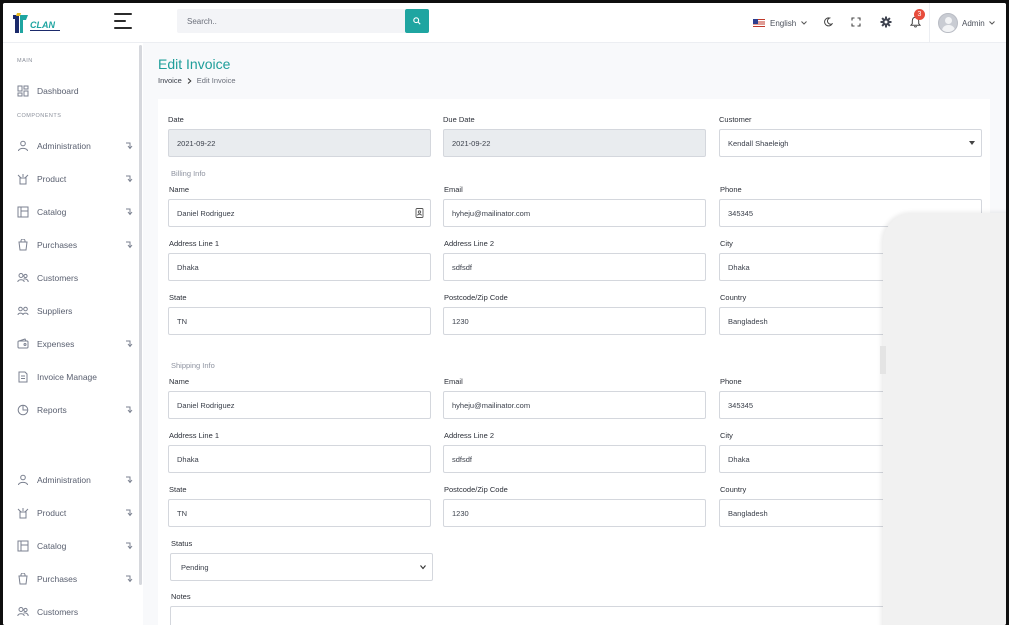 The image size is (1009, 625). I want to click on billing-name-label: Name, so click(179, 189).